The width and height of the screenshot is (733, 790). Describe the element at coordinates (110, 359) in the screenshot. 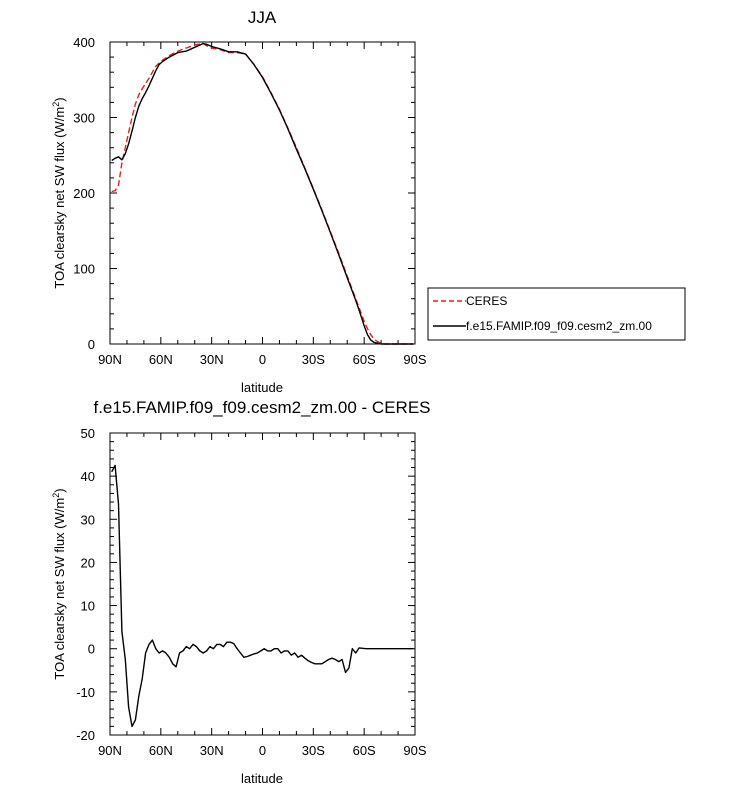

I see `top-x-tick-label: 90N` at that location.